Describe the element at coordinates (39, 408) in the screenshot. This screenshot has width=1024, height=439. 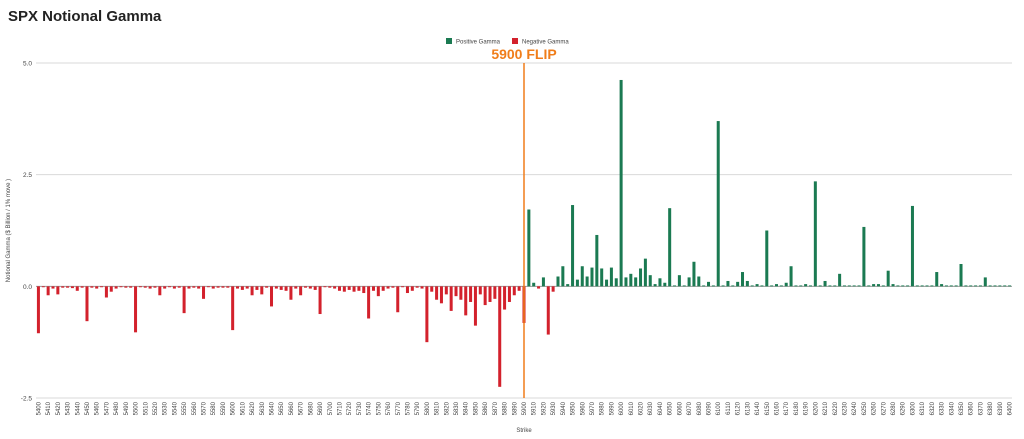
I see `x-tick-label: 5400` at that location.